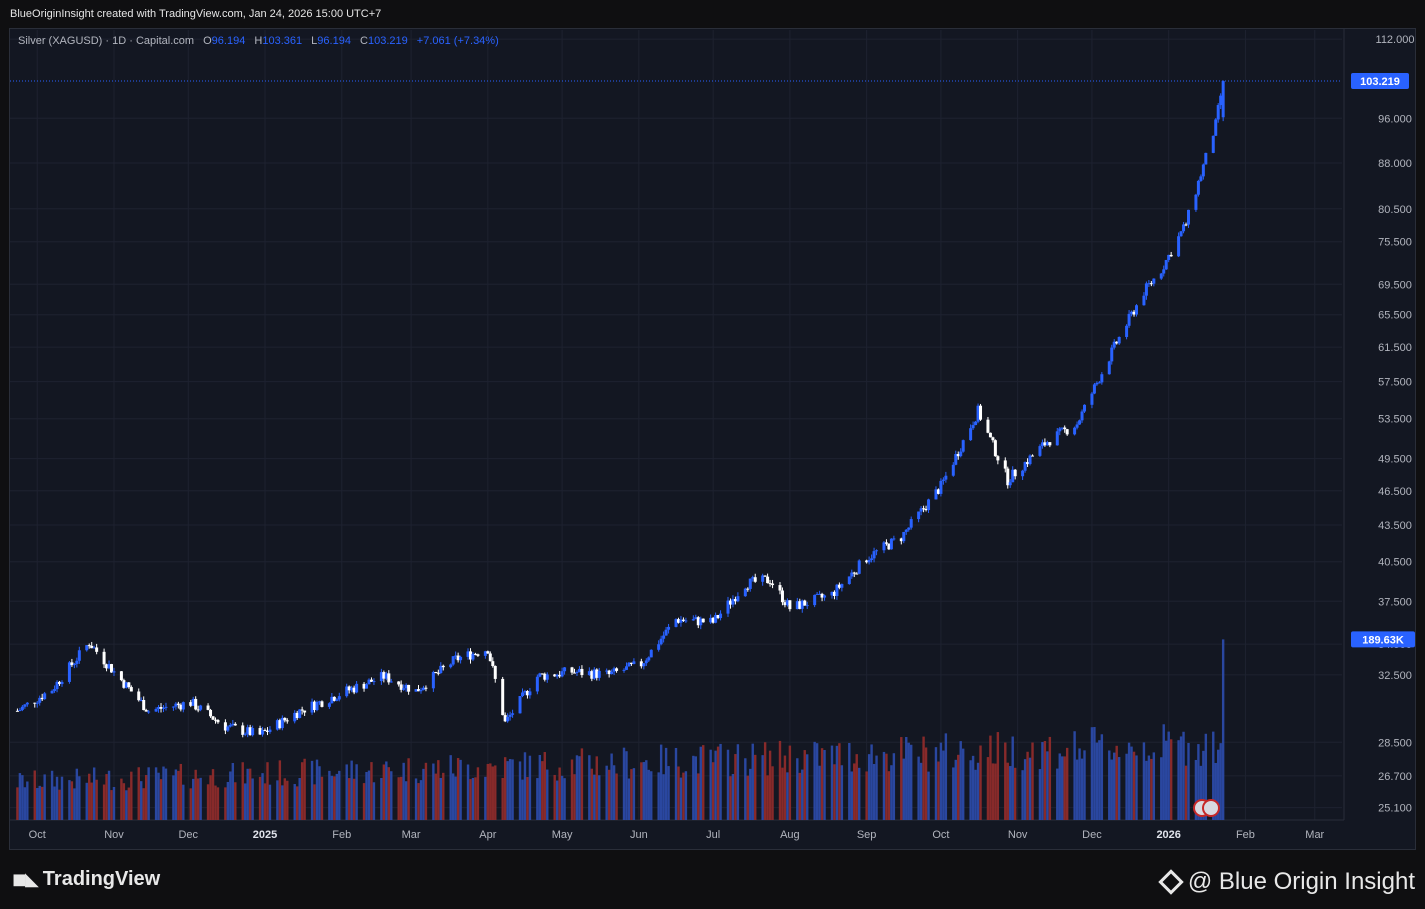  I want to click on y-tick-label: 96.000, so click(1395, 119).